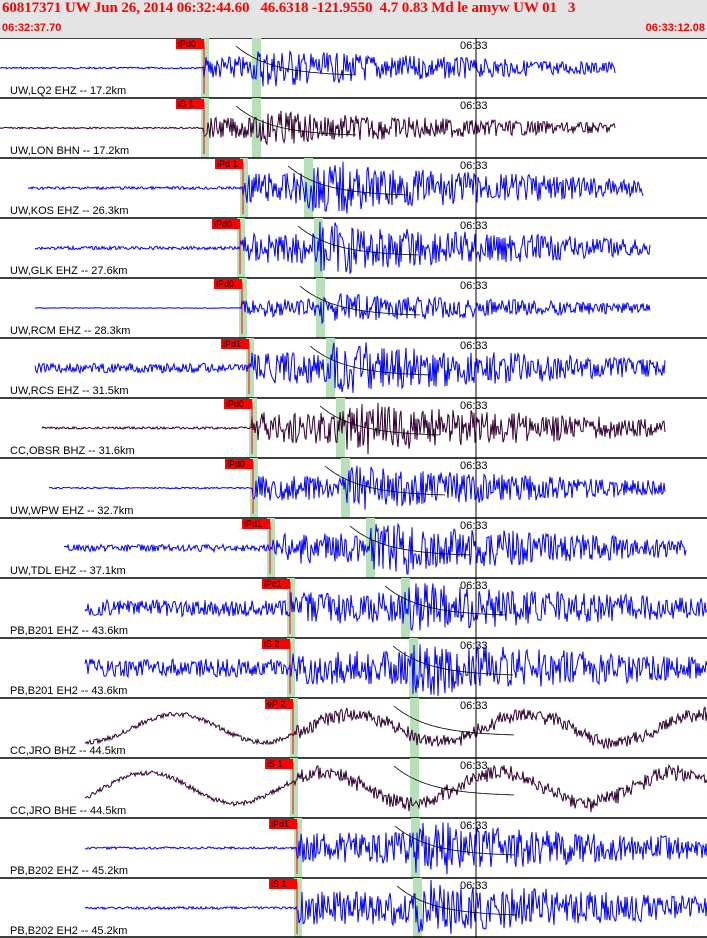 This screenshot has height=938, width=707. Describe the element at coordinates (71, 511) in the screenshot. I see `station-label: UW,WPW EHZ -- 32.7km` at that location.